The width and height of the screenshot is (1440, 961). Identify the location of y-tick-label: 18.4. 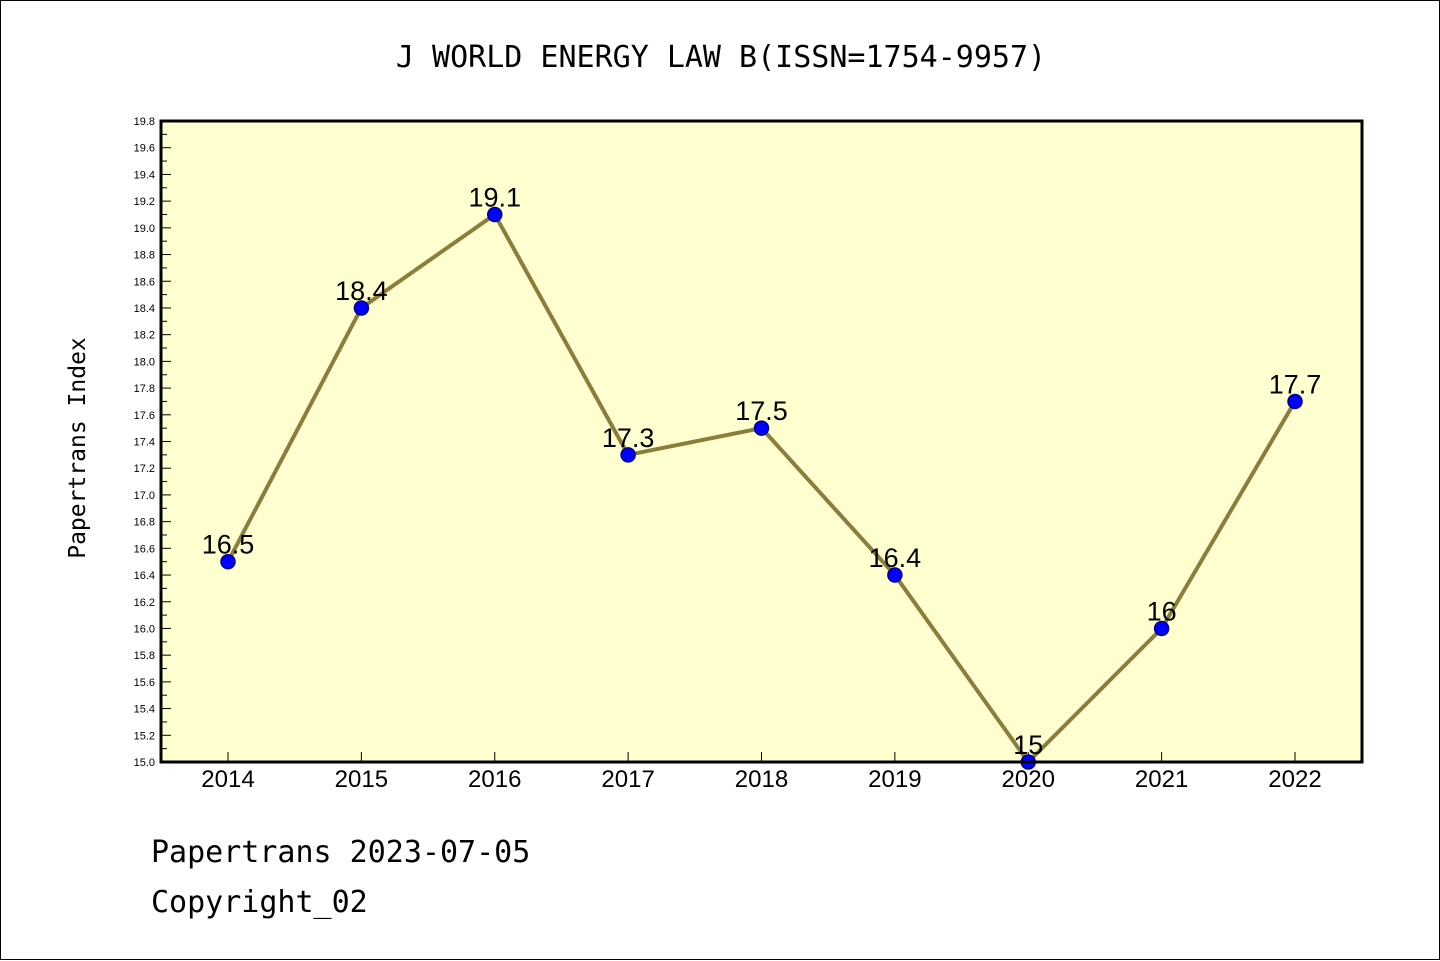
(144, 309).